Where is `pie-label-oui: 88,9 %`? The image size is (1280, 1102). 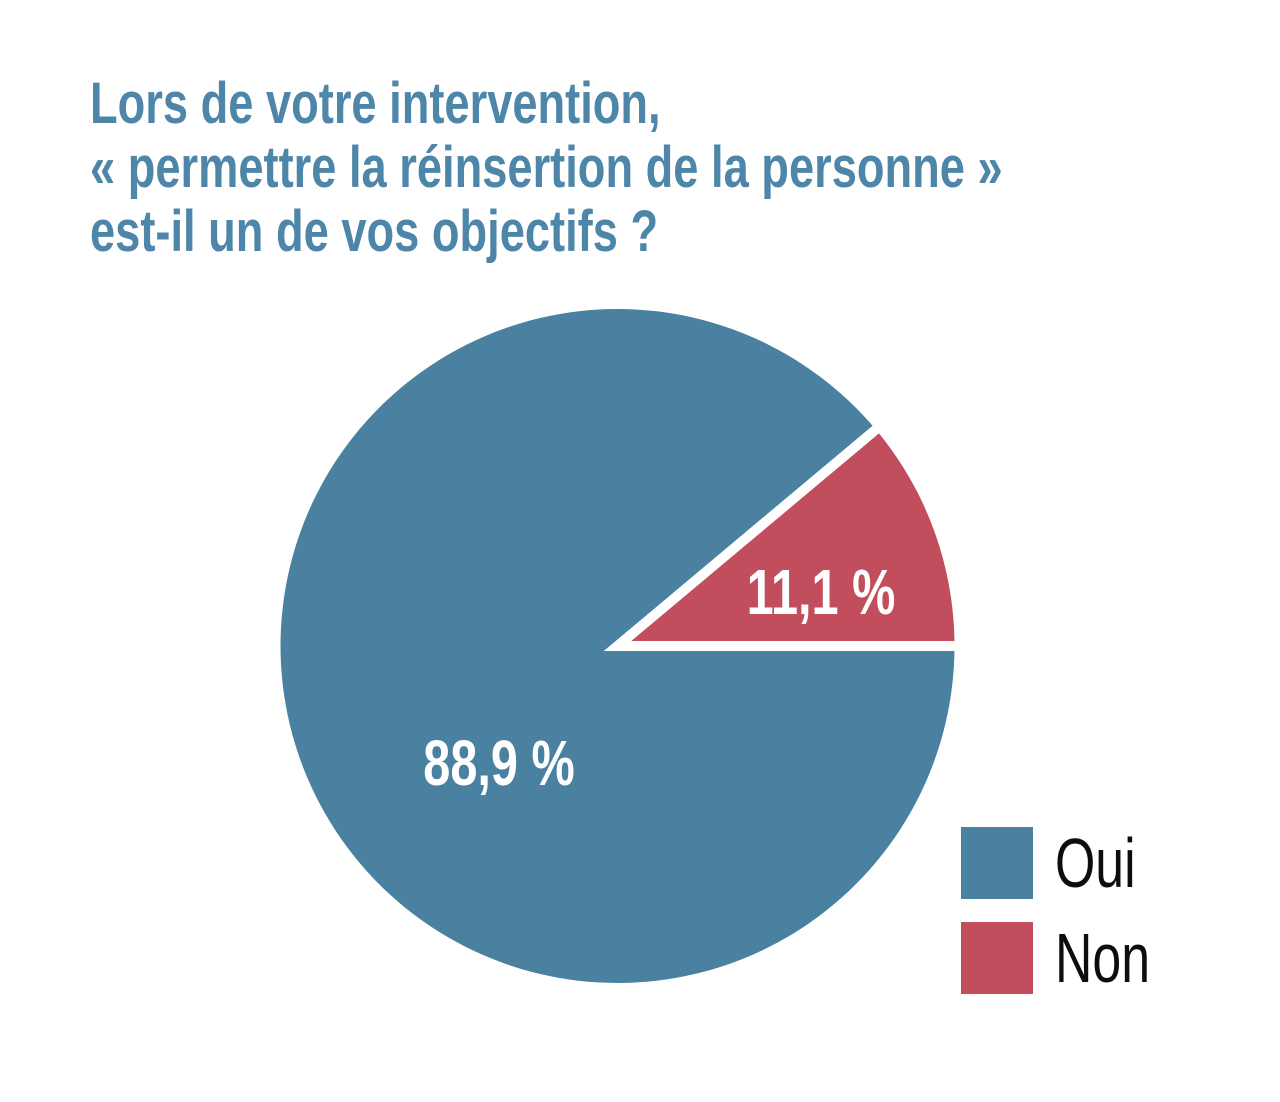
pie-label-oui: 88,9 % is located at coordinates (499, 763).